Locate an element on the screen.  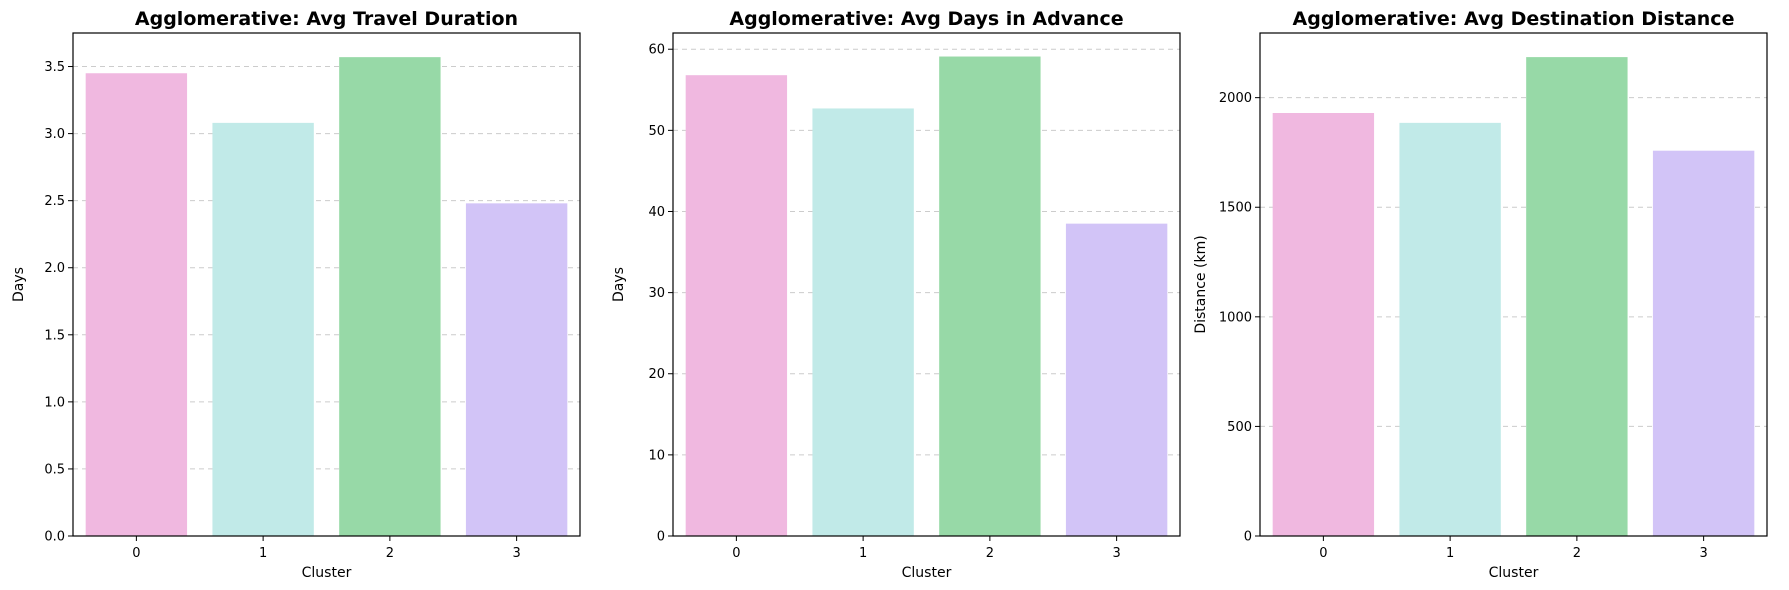
y-tick-label: 50 is located at coordinates (656, 131).